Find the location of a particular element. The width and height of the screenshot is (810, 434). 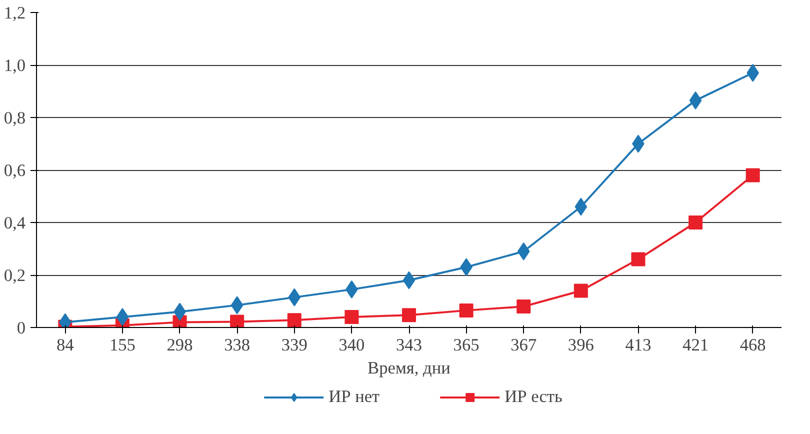

x-tick-label: 340 is located at coordinates (351, 345).